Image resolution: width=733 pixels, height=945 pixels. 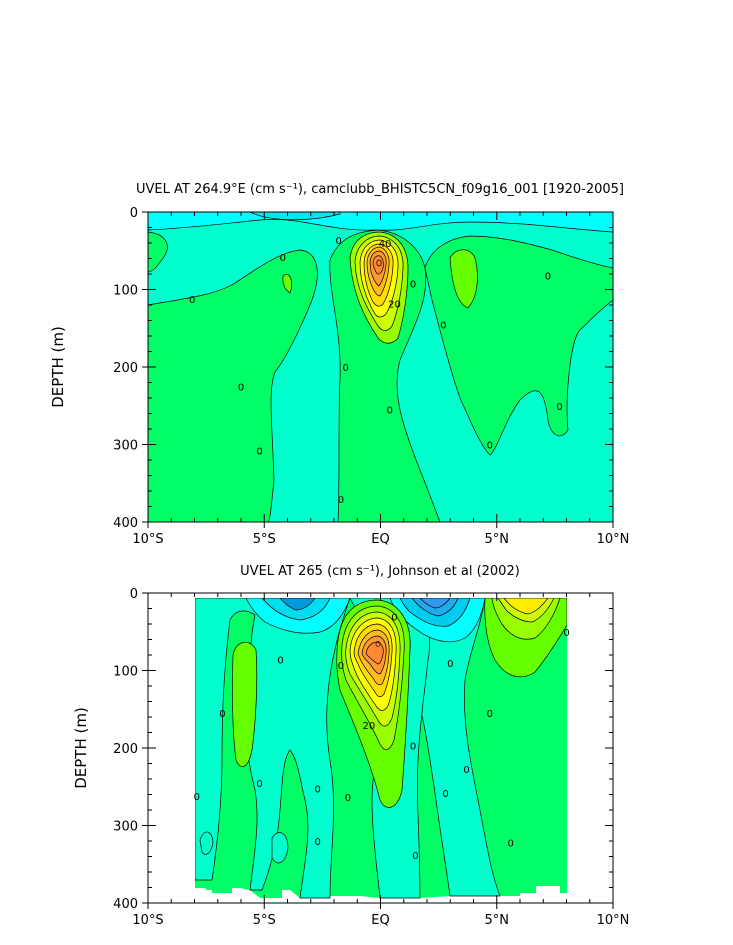 I want to click on panel-1-green-equatorial, so click(x=385, y=375).